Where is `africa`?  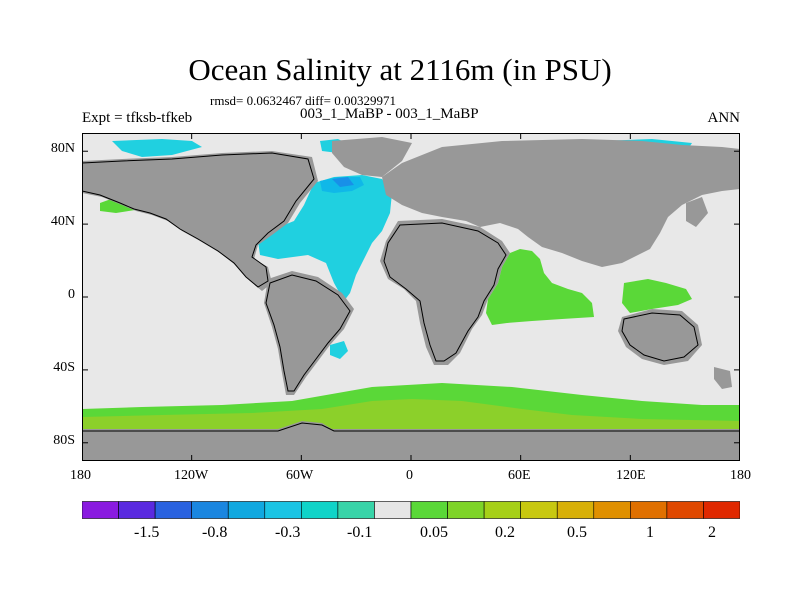
africa is located at coordinates (445, 292).